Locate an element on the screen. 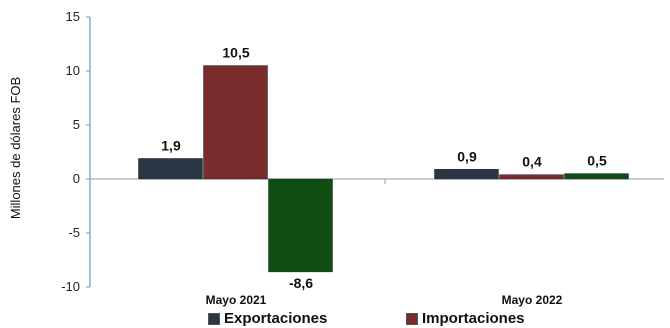  data-label: 0,9 is located at coordinates (467, 156).